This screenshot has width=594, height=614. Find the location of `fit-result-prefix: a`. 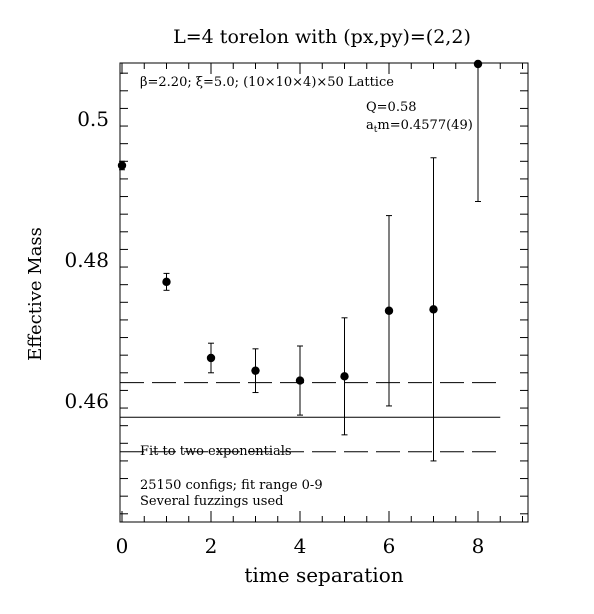

fit-result-prefix: a is located at coordinates (370, 125).